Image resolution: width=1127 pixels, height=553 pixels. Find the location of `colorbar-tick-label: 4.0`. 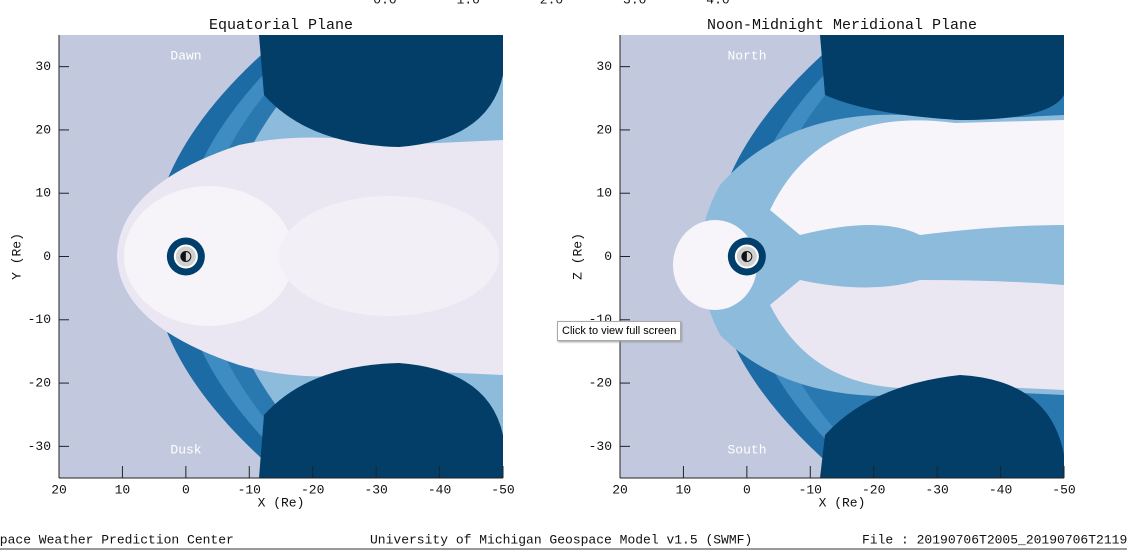

colorbar-tick-label: 4.0 is located at coordinates (717, 3).